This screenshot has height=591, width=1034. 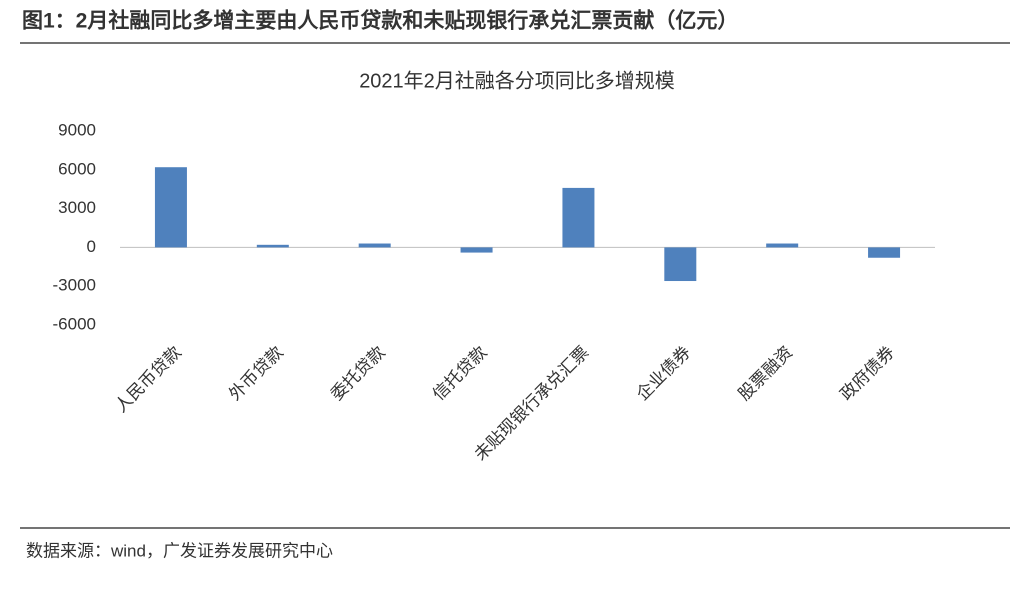 I want to click on x-tick-label: 企业债券, so click(x=664, y=374).